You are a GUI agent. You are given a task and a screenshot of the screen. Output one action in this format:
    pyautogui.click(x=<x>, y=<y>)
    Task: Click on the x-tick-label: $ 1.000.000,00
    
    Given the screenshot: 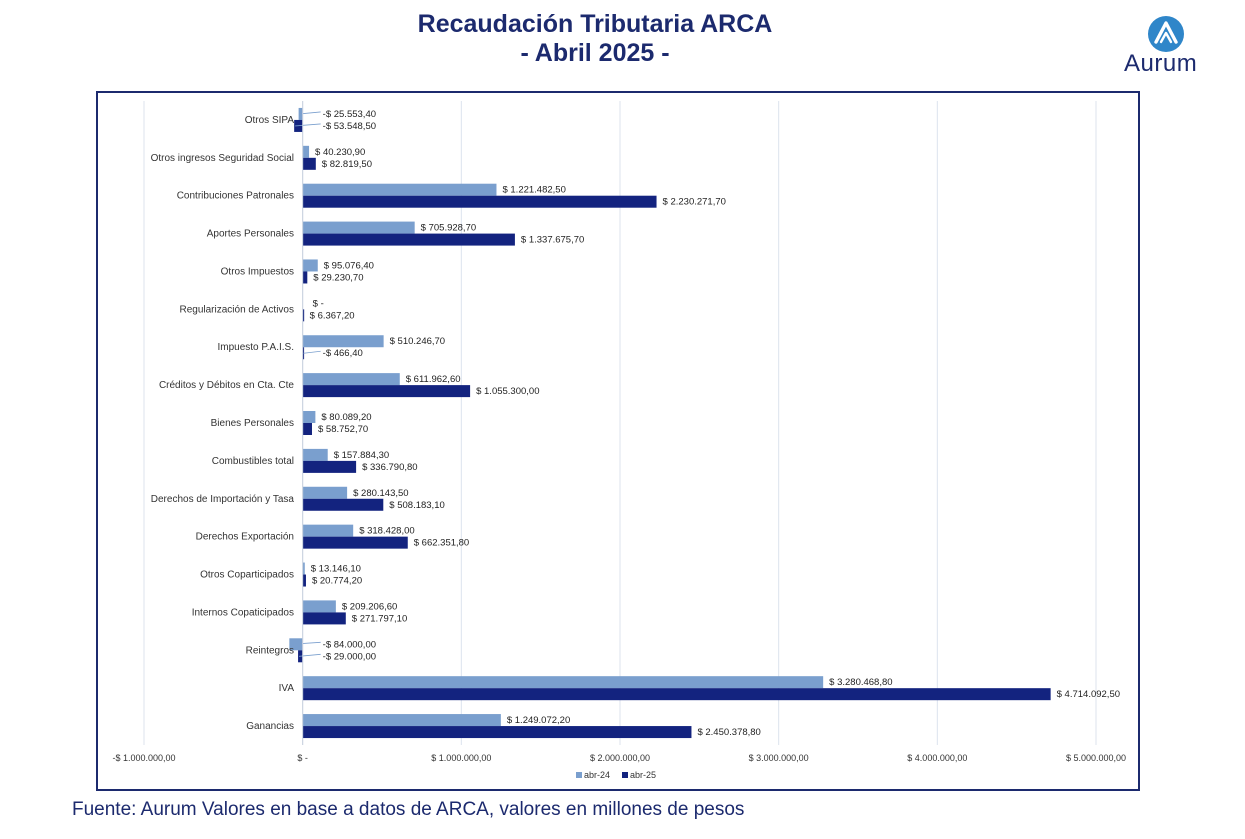 What is the action you would take?
    pyautogui.click(x=461, y=758)
    